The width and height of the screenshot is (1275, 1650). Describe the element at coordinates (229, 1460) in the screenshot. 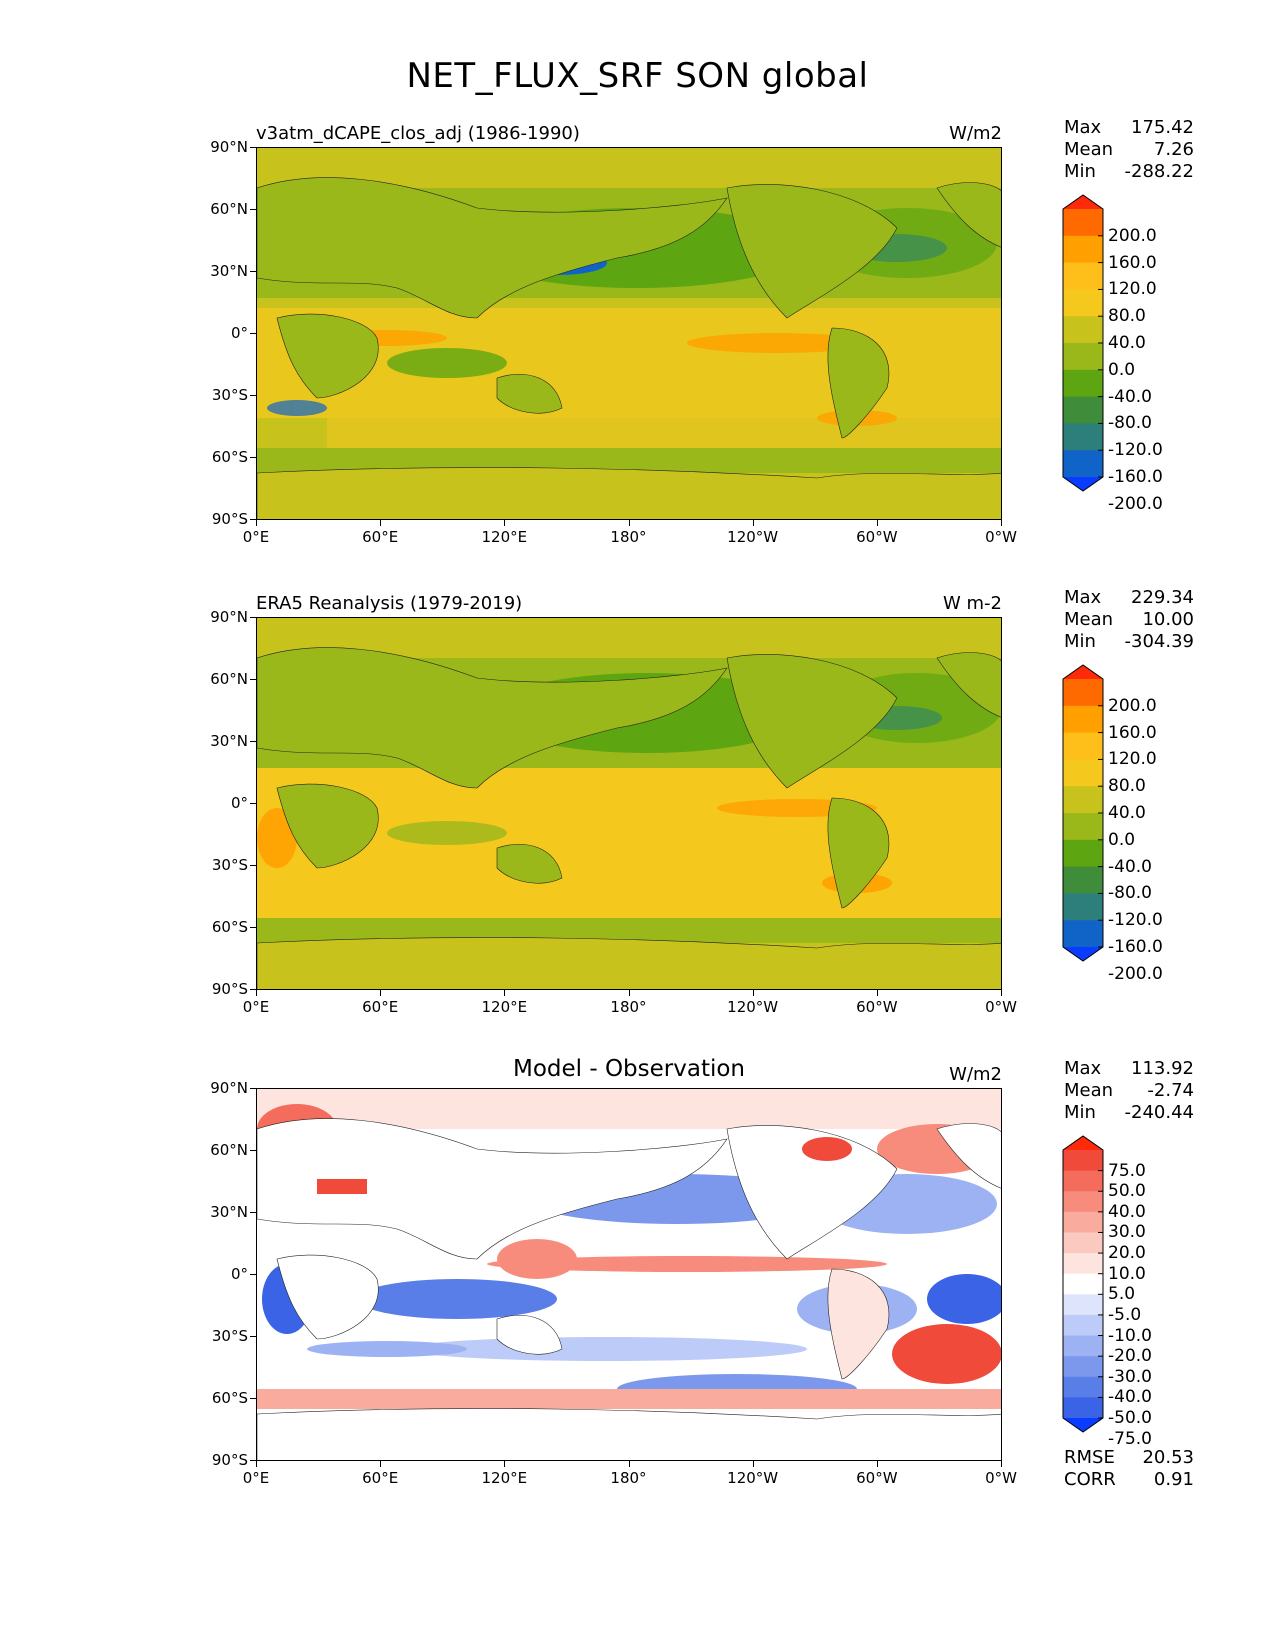

I see `y-tick-label: 90°S` at that location.